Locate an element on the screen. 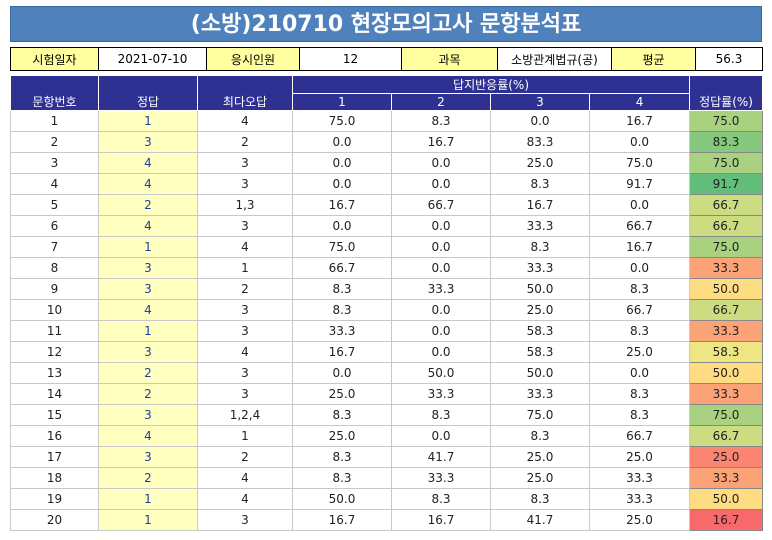 This screenshot has height=540, width=772. correct-rate: 91.7 is located at coordinates (726, 184).